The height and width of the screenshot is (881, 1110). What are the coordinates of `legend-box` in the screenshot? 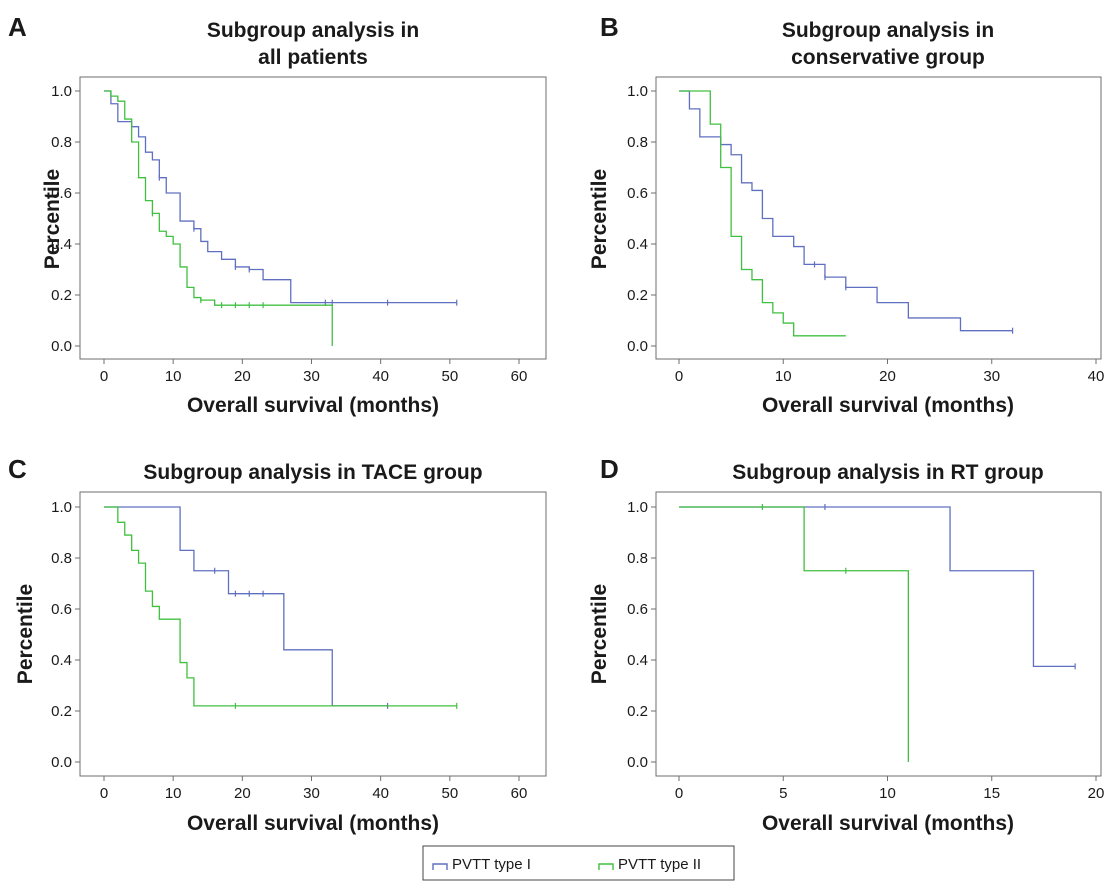 It's located at (578, 863).